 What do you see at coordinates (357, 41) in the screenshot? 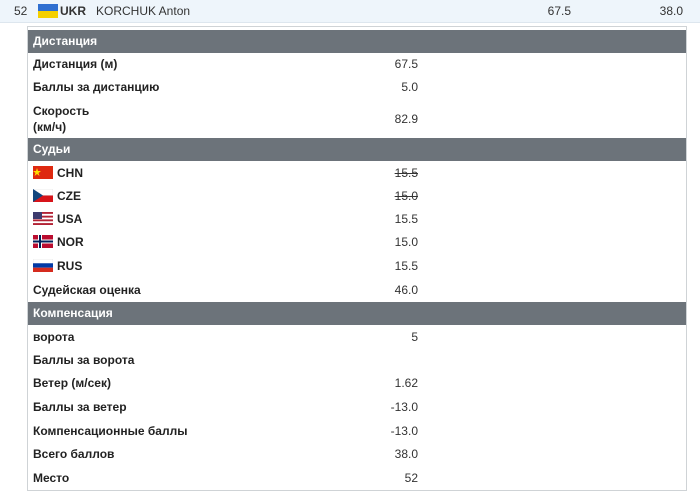
I see `section-header: Дистанция` at bounding box center [357, 41].